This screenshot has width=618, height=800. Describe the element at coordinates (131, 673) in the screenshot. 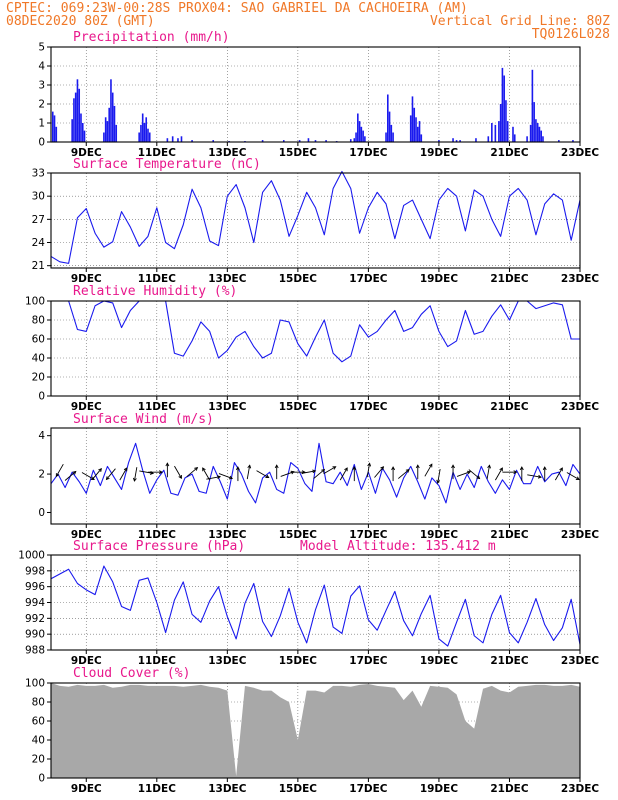

I see `cloud-title: Cloud Cover (%)` at that location.